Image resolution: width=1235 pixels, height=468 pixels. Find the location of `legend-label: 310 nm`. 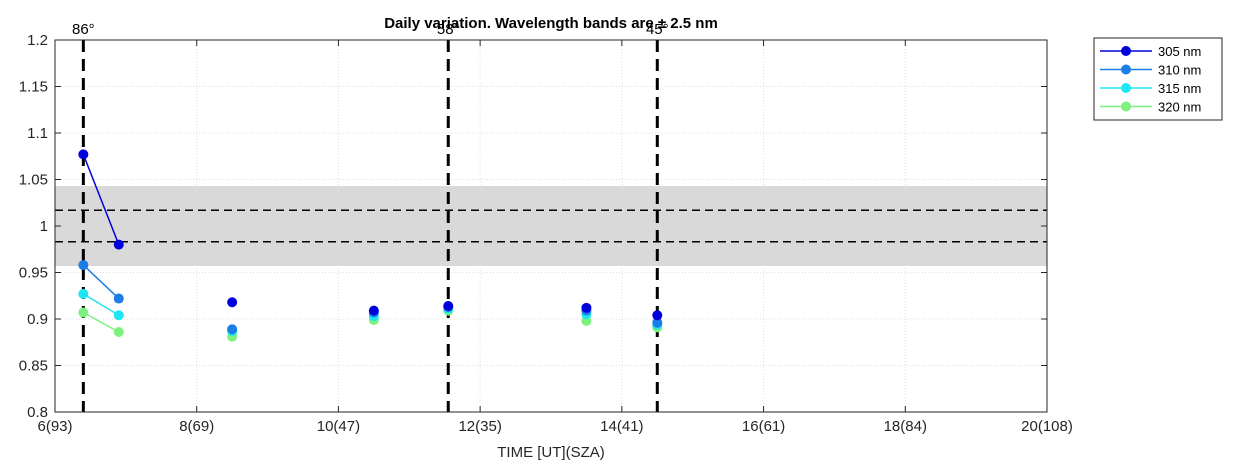

legend-label: 310 nm is located at coordinates (1179, 70).